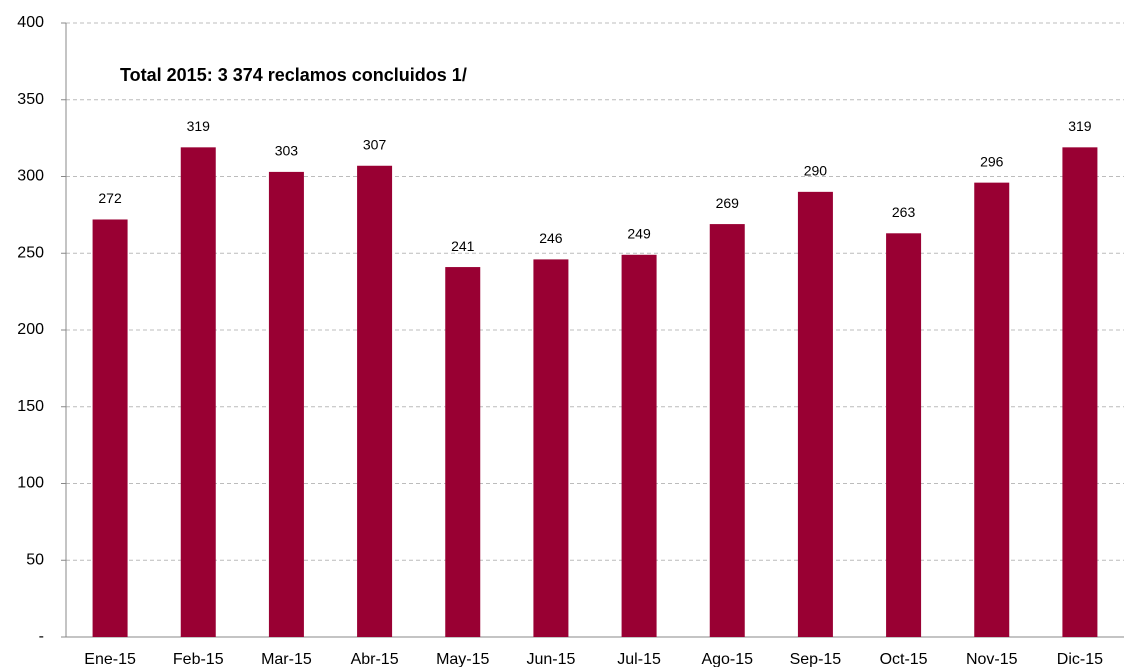  Describe the element at coordinates (30, 483) in the screenshot. I see `y-tick-label: 100` at that location.